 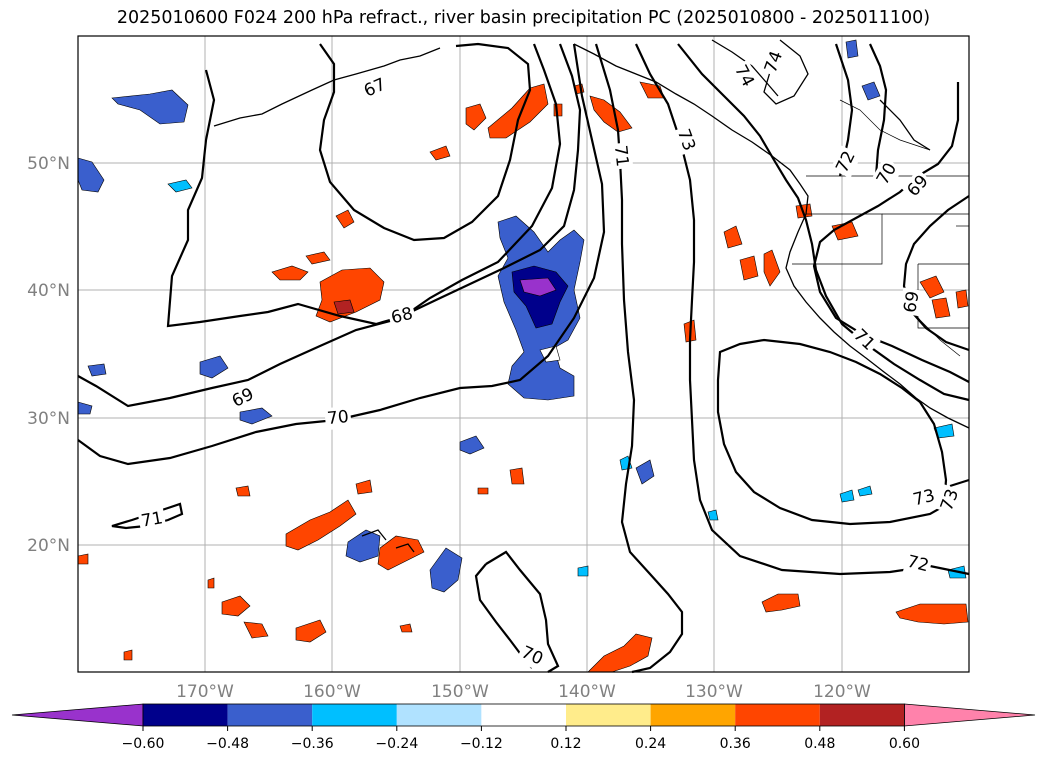 I want to click on lat-tick-label: 30°N, so click(x=48, y=419).